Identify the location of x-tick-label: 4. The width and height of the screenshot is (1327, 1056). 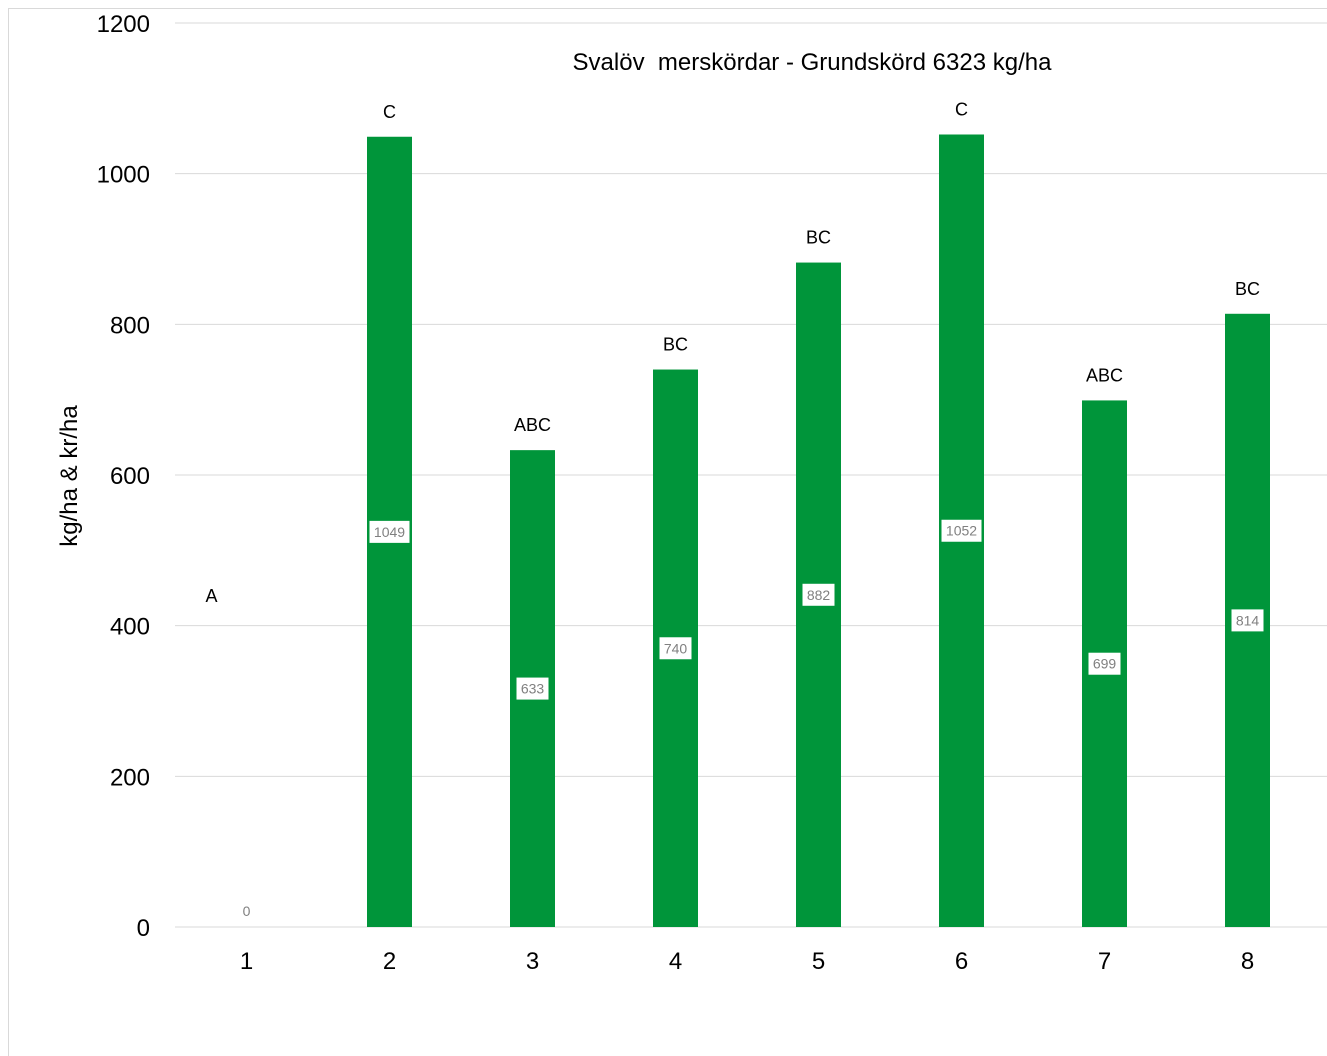
(675, 961).